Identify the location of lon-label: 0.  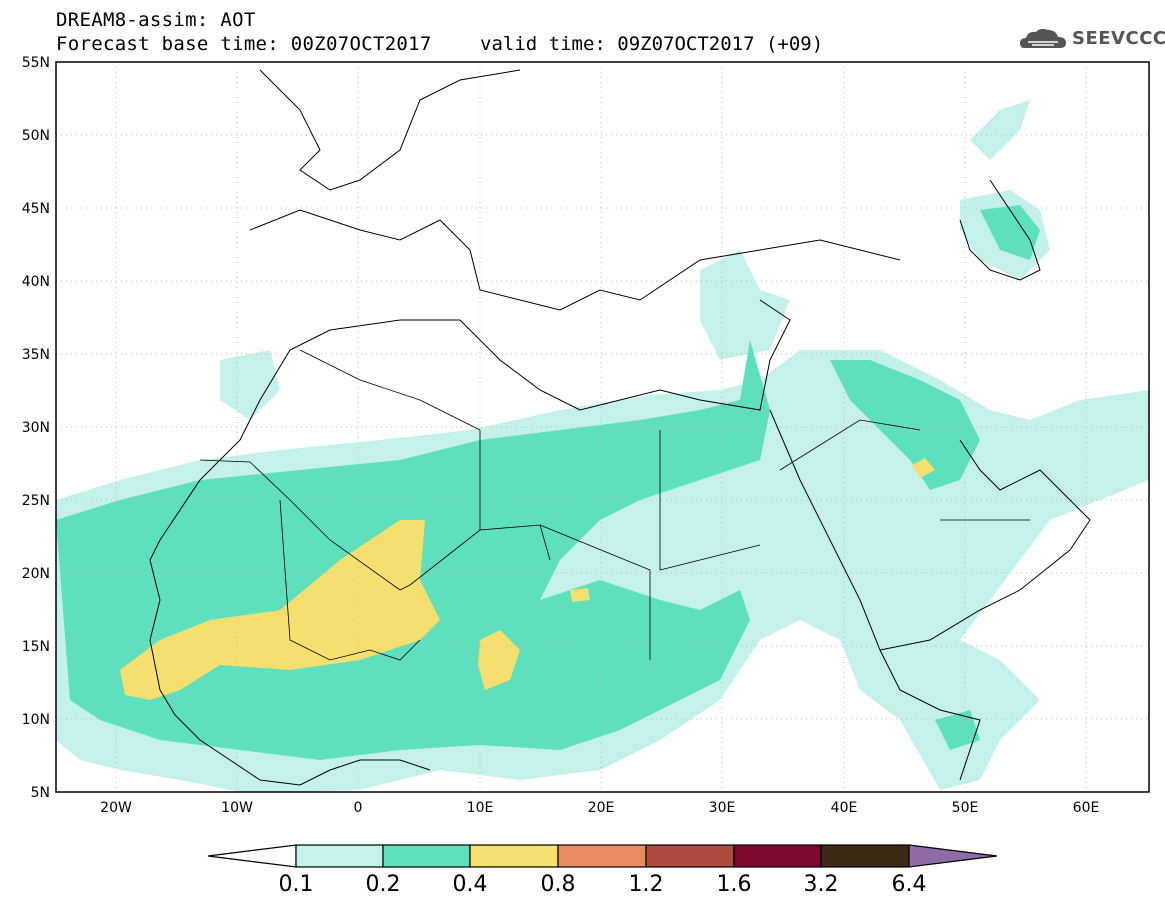
(358, 808).